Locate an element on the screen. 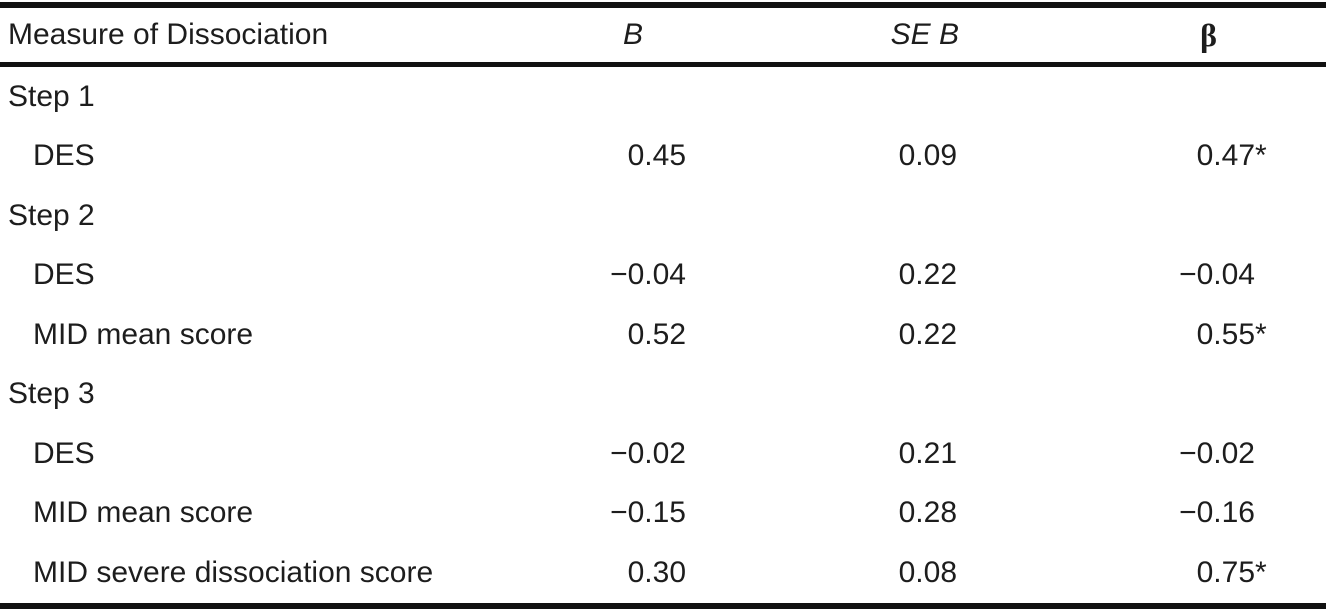 The width and height of the screenshot is (1326, 613). header-se-b: SE B is located at coordinates (924, 34).